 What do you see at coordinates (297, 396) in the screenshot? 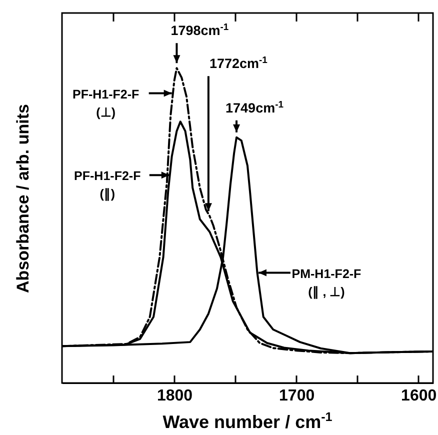
I see `x-tick-label: 1700` at bounding box center [297, 396].